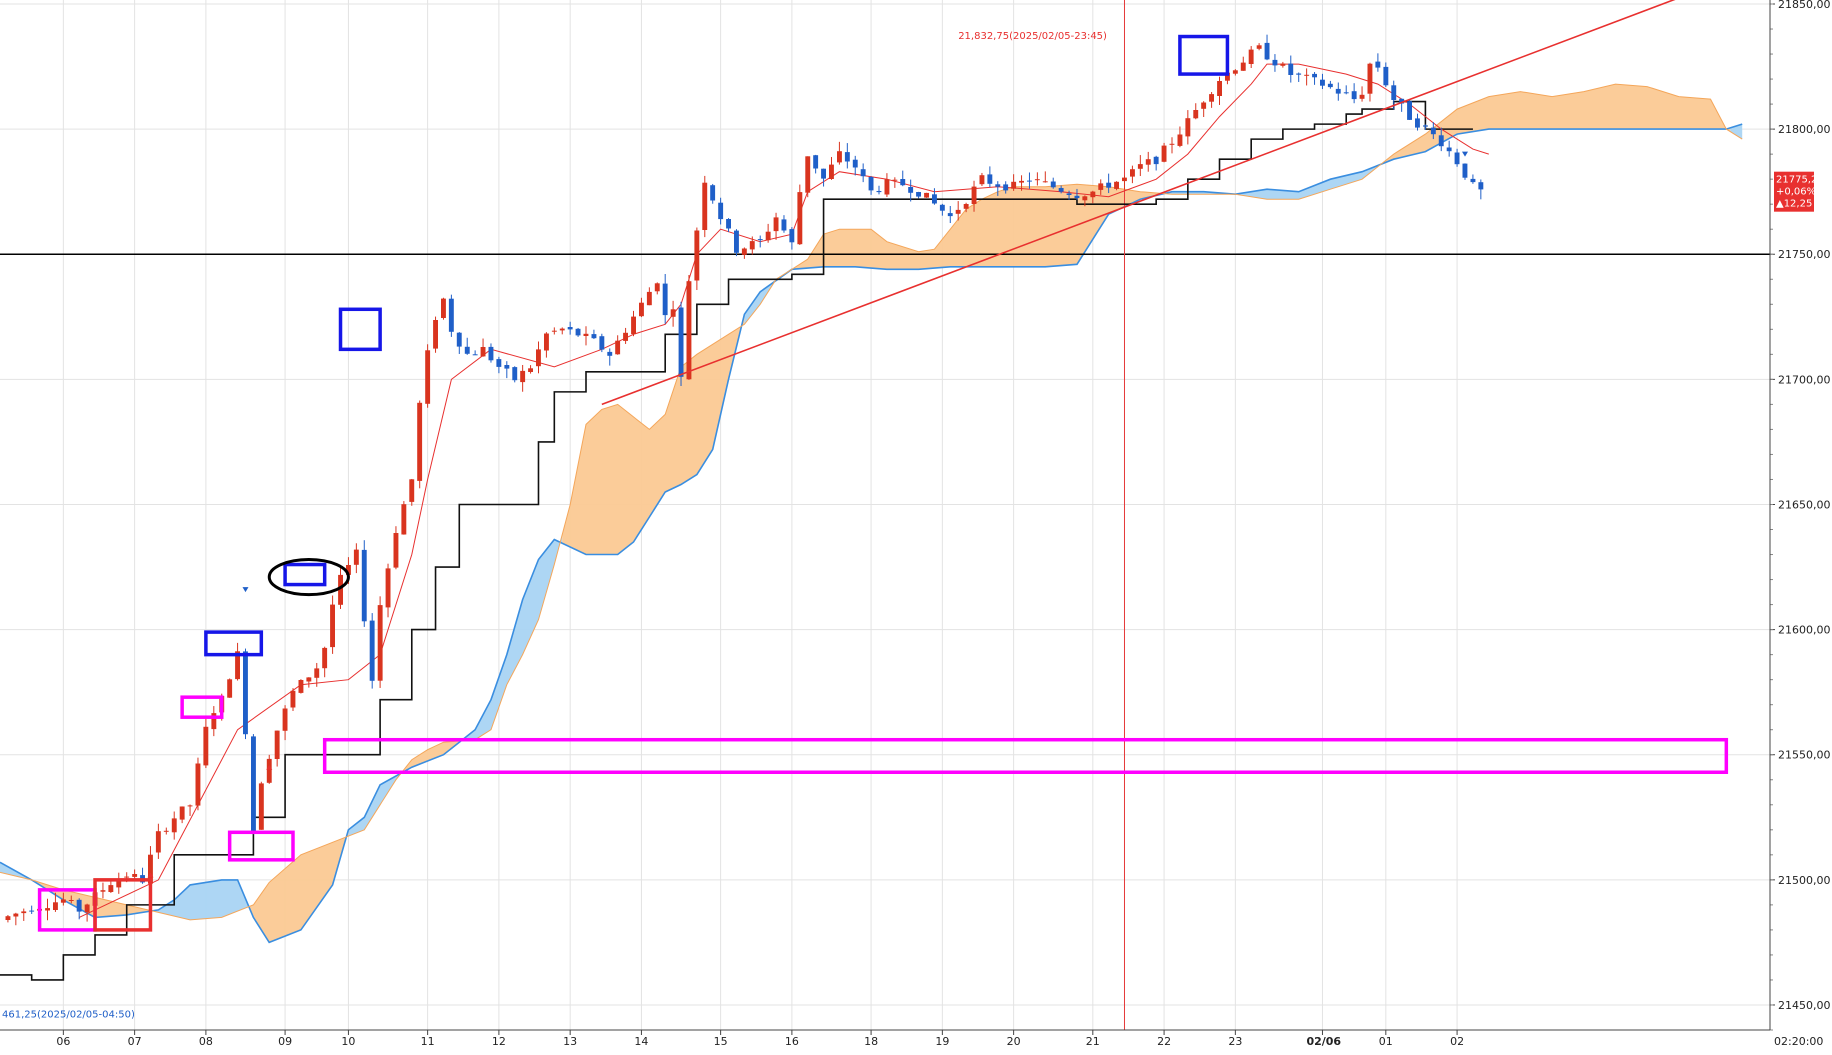 The height and width of the screenshot is (1055, 1832). What do you see at coordinates (1804, 5) in the screenshot?
I see `y-tick-label: 21850,00` at bounding box center [1804, 5].